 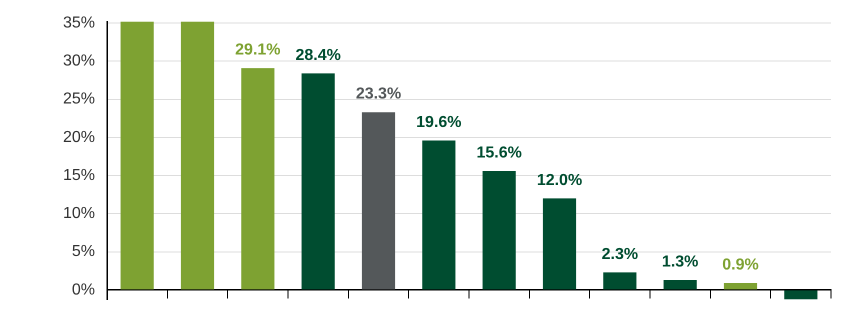 What do you see at coordinates (78, 213) in the screenshot?
I see `y-tick-label: 10%` at bounding box center [78, 213].